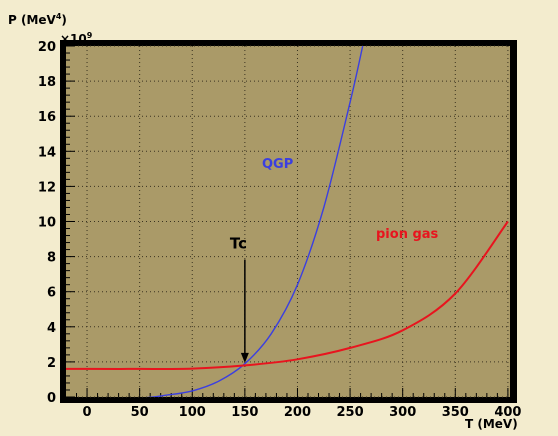  I want to click on x-tick-label: 350, so click(455, 412).